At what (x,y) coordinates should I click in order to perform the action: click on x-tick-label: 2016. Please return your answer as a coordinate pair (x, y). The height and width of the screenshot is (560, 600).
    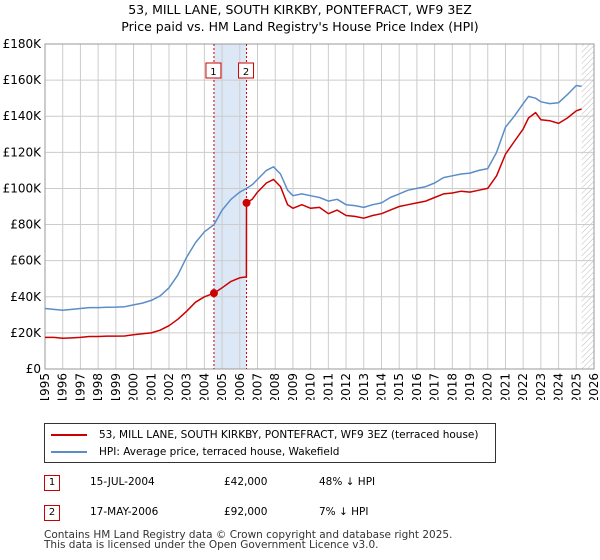
    Looking at the image, I should click on (417, 386).